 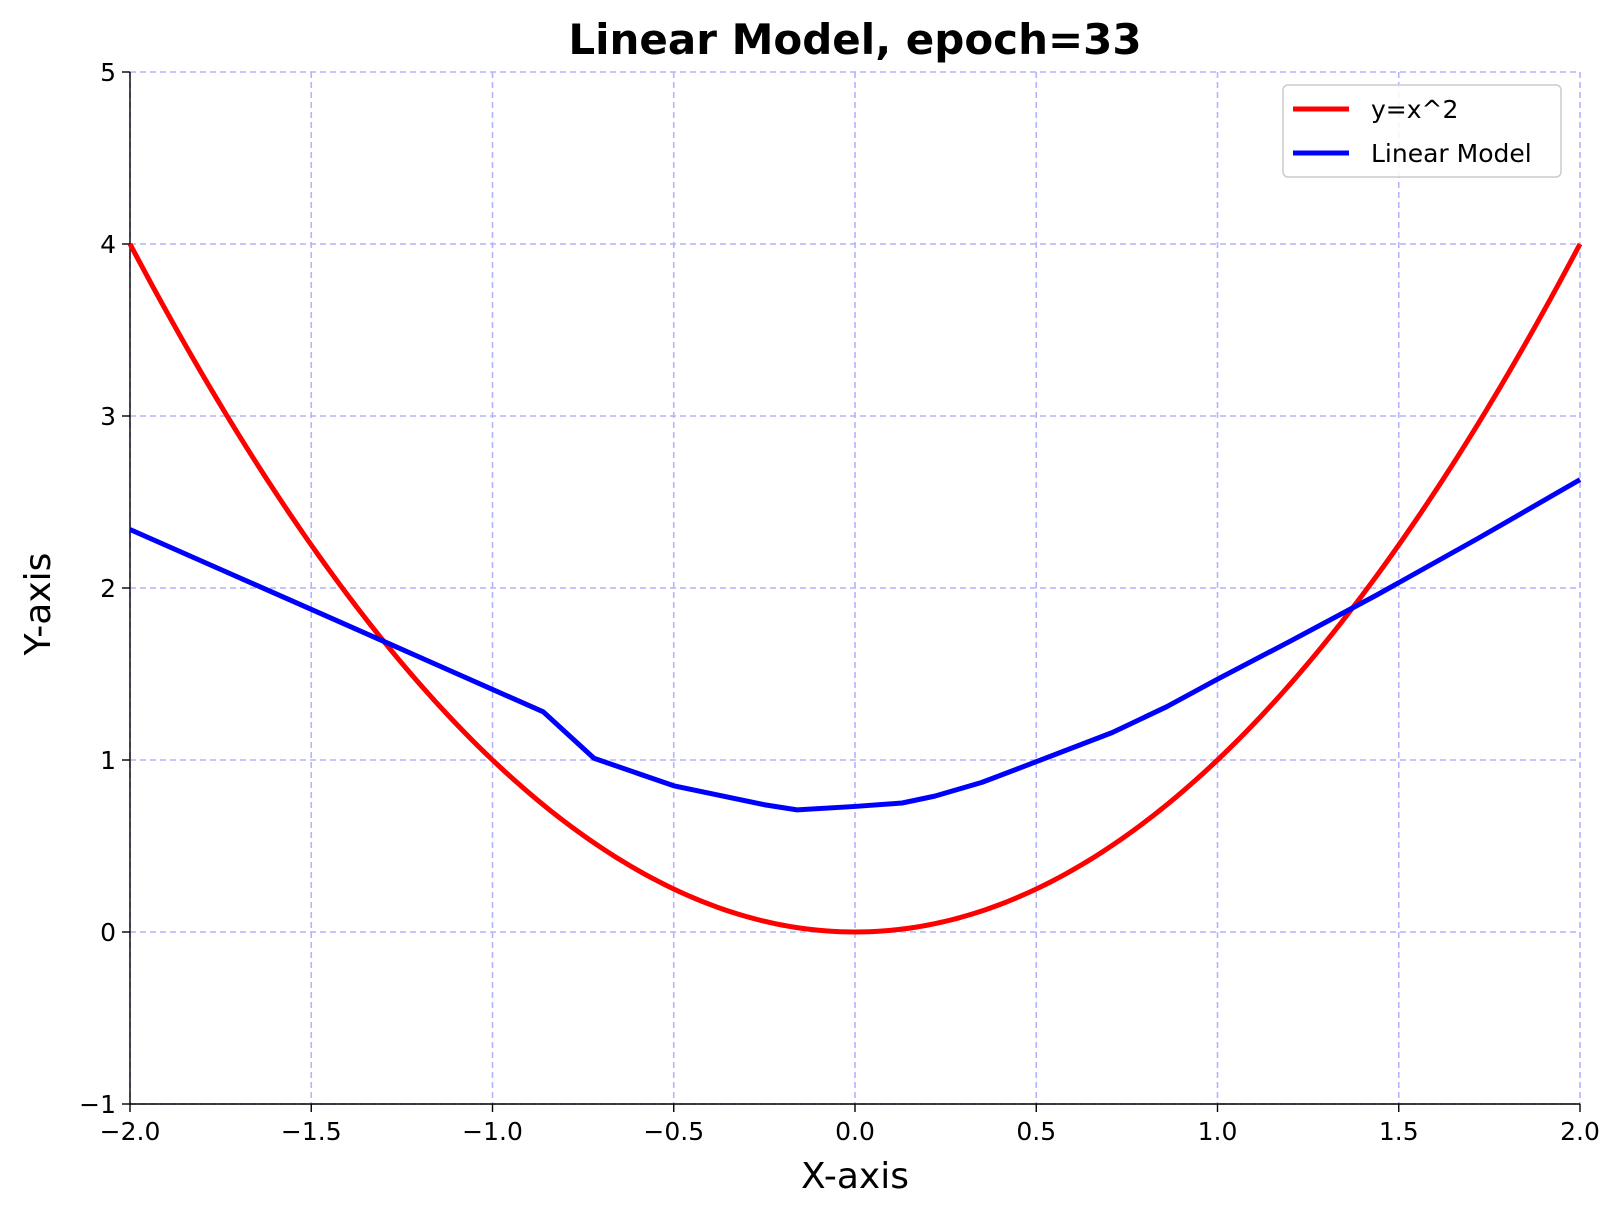 What do you see at coordinates (1036, 1131) in the screenshot?
I see `x-tick-label-5: 0.5` at bounding box center [1036, 1131].